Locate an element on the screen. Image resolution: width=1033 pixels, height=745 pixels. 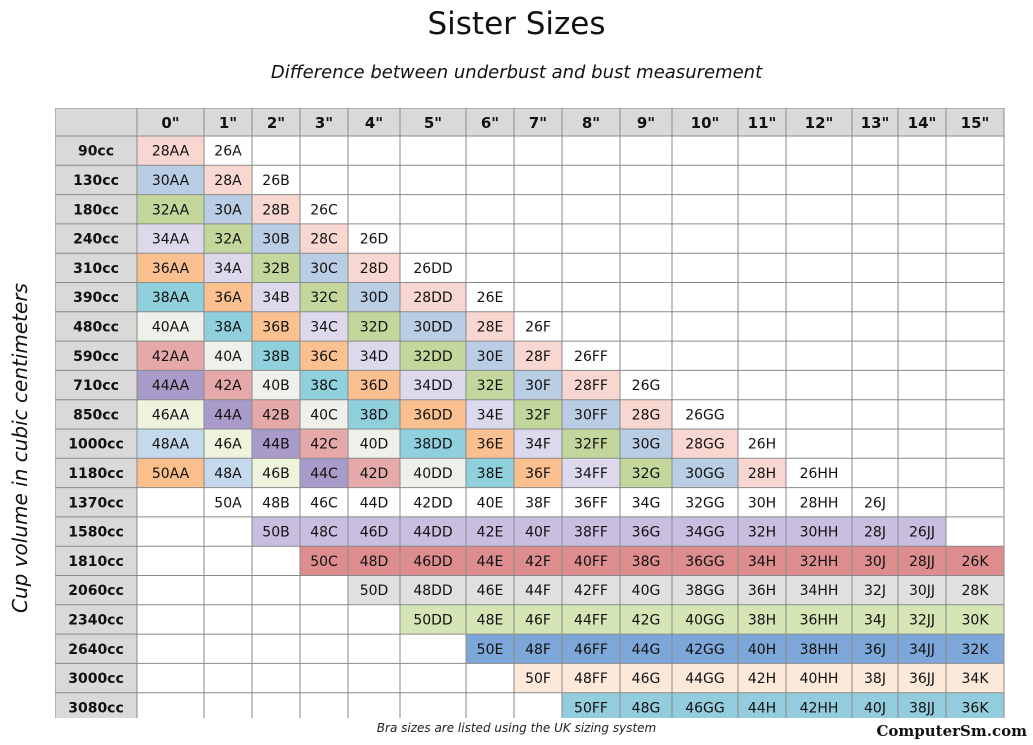
y-axis-label: Cup volume in cubic centimeters is located at coordinates (20, 448).